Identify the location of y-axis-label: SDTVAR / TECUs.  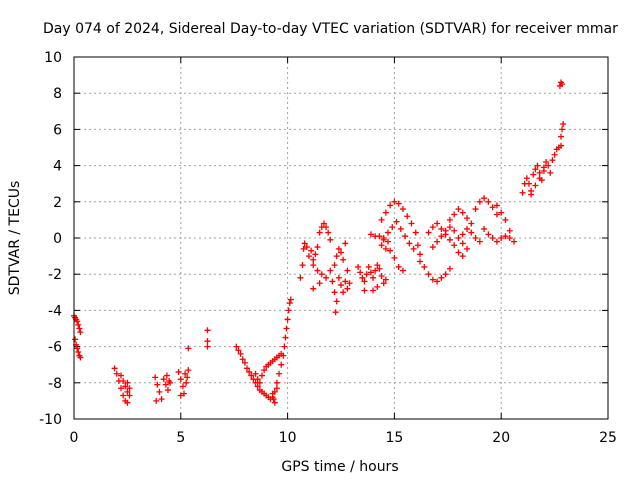
(15, 238).